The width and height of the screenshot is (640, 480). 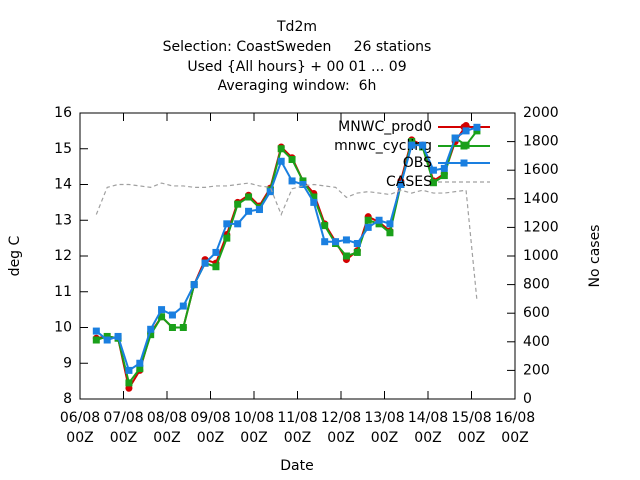 I want to click on y-tick-label: 8, so click(x=67, y=399).